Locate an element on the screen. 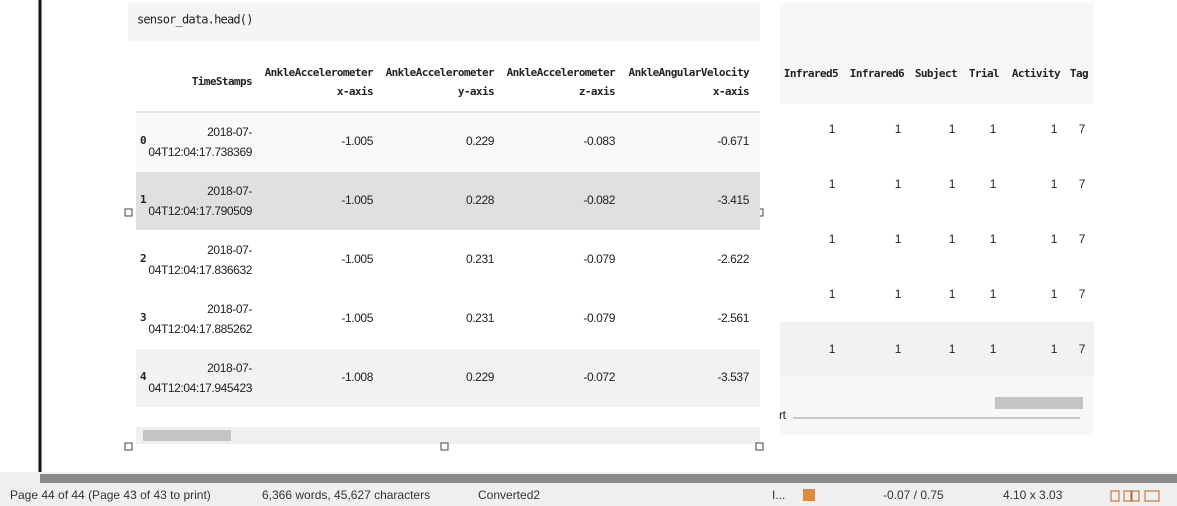 The image size is (1177, 506). column-header: Infrared5 is located at coordinates (811, 73).